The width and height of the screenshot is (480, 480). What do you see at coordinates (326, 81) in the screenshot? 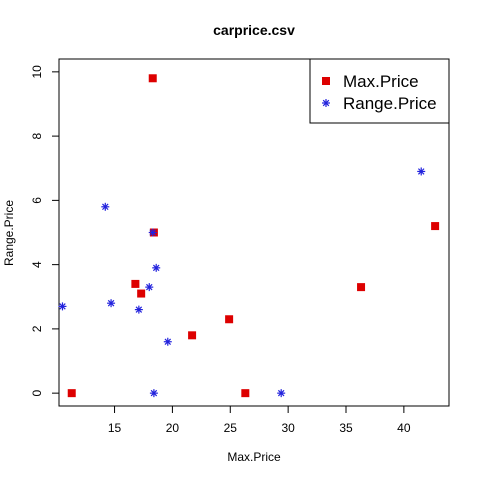
I see `legend-square-marker` at bounding box center [326, 81].